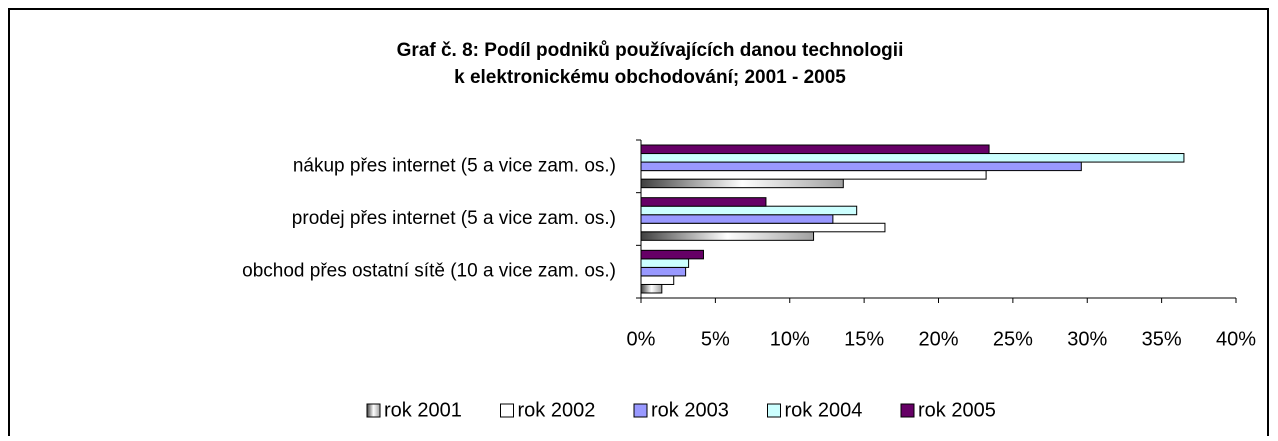  Describe the element at coordinates (557, 410) in the screenshot. I see `legend-label: rok 2002` at that location.